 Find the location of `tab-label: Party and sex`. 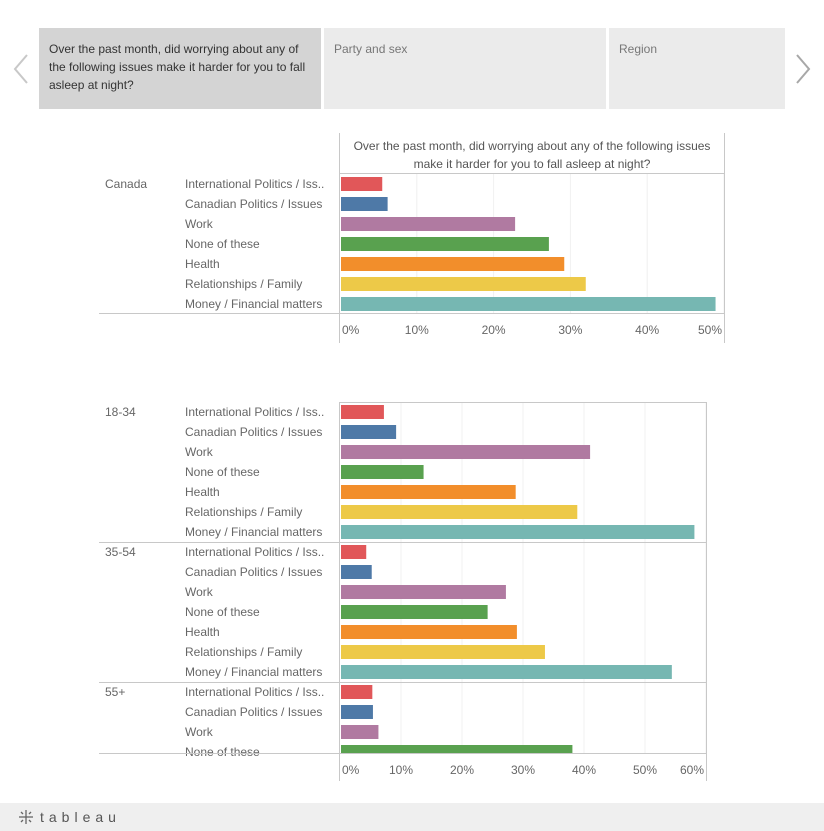

tab-label: Party and sex is located at coordinates (371, 49).